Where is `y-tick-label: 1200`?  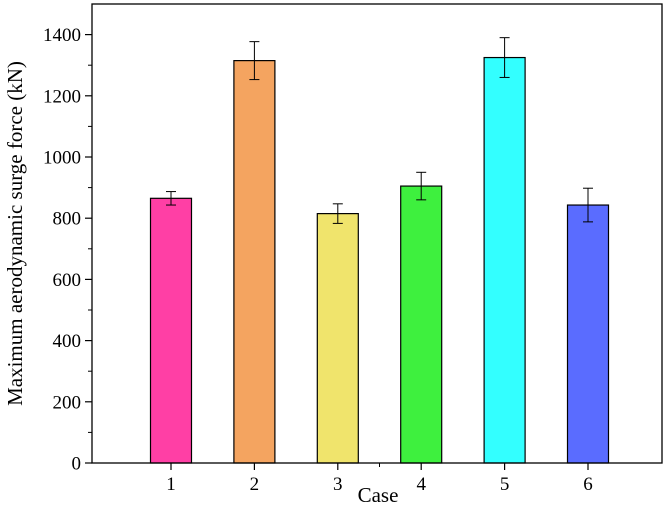
y-tick-label: 1200 is located at coordinates (62, 96).